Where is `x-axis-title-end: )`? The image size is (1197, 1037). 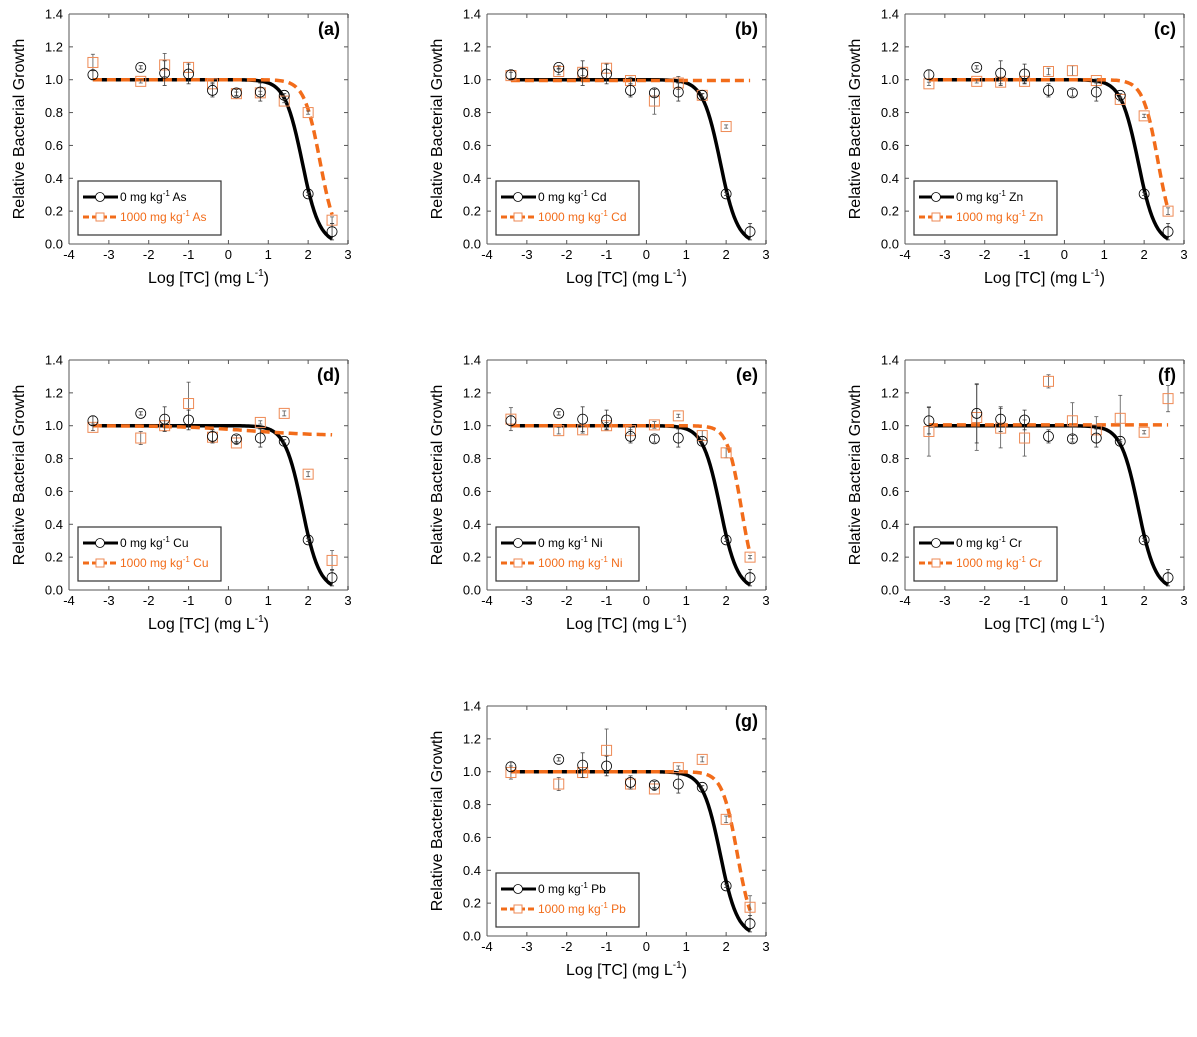
x-axis-title-end: ) is located at coordinates (1102, 278).